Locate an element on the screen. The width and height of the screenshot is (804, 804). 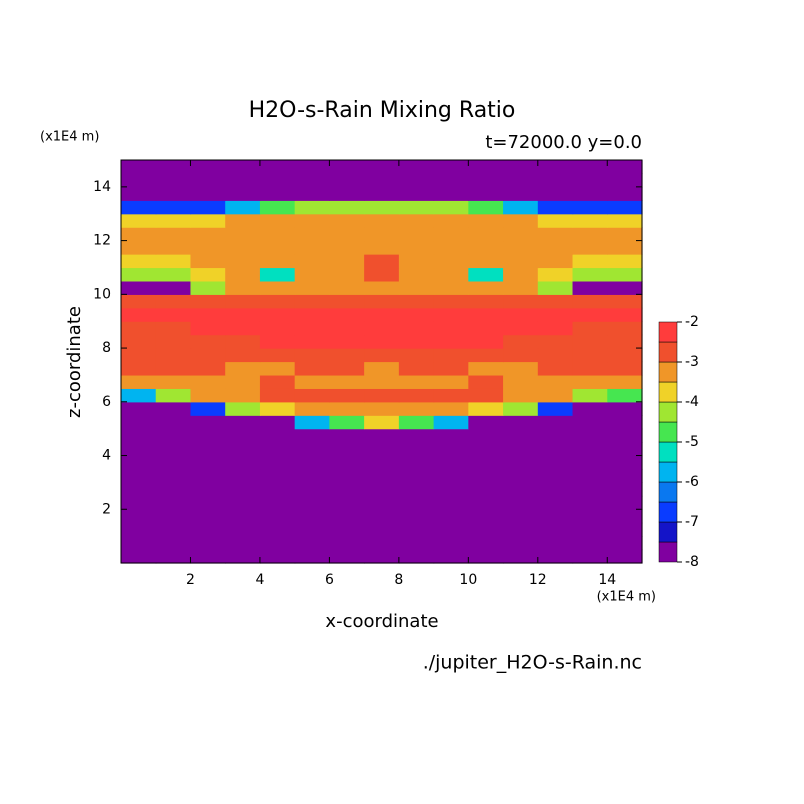
x-tick-label: 8 is located at coordinates (398, 580).